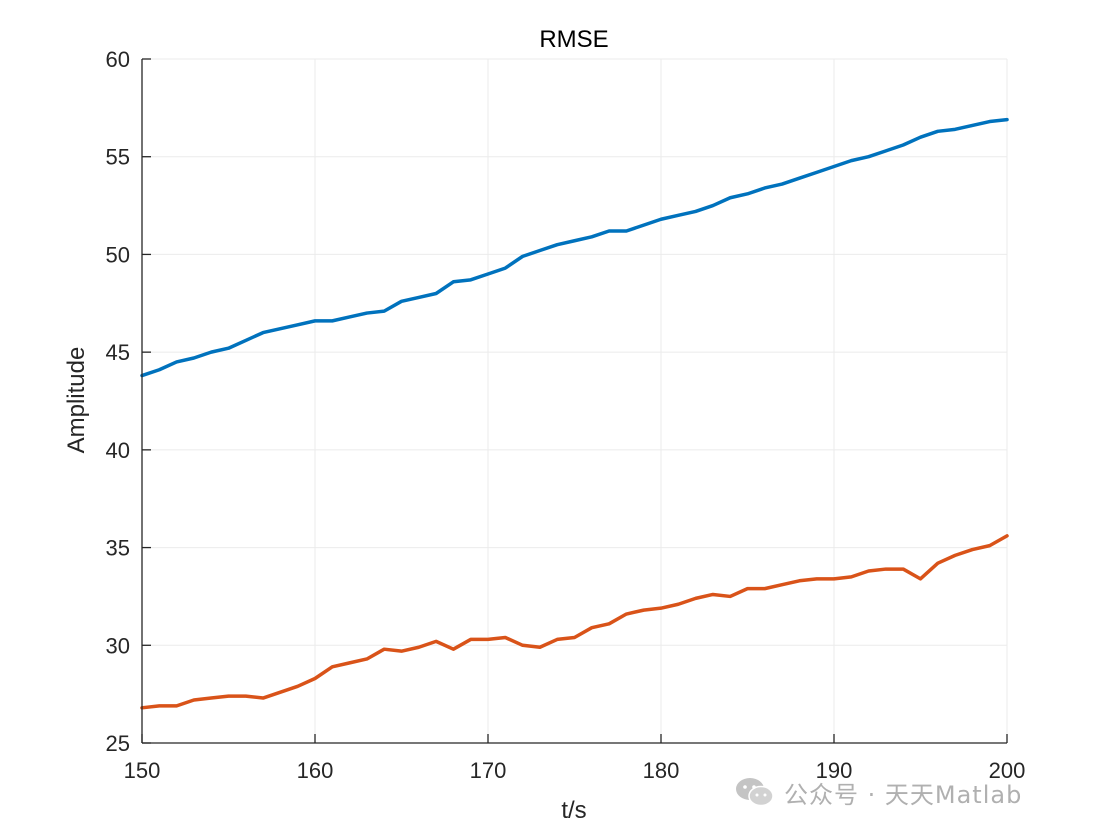  Describe the element at coordinates (118, 352) in the screenshot. I see `y-tick-label: 45` at that location.